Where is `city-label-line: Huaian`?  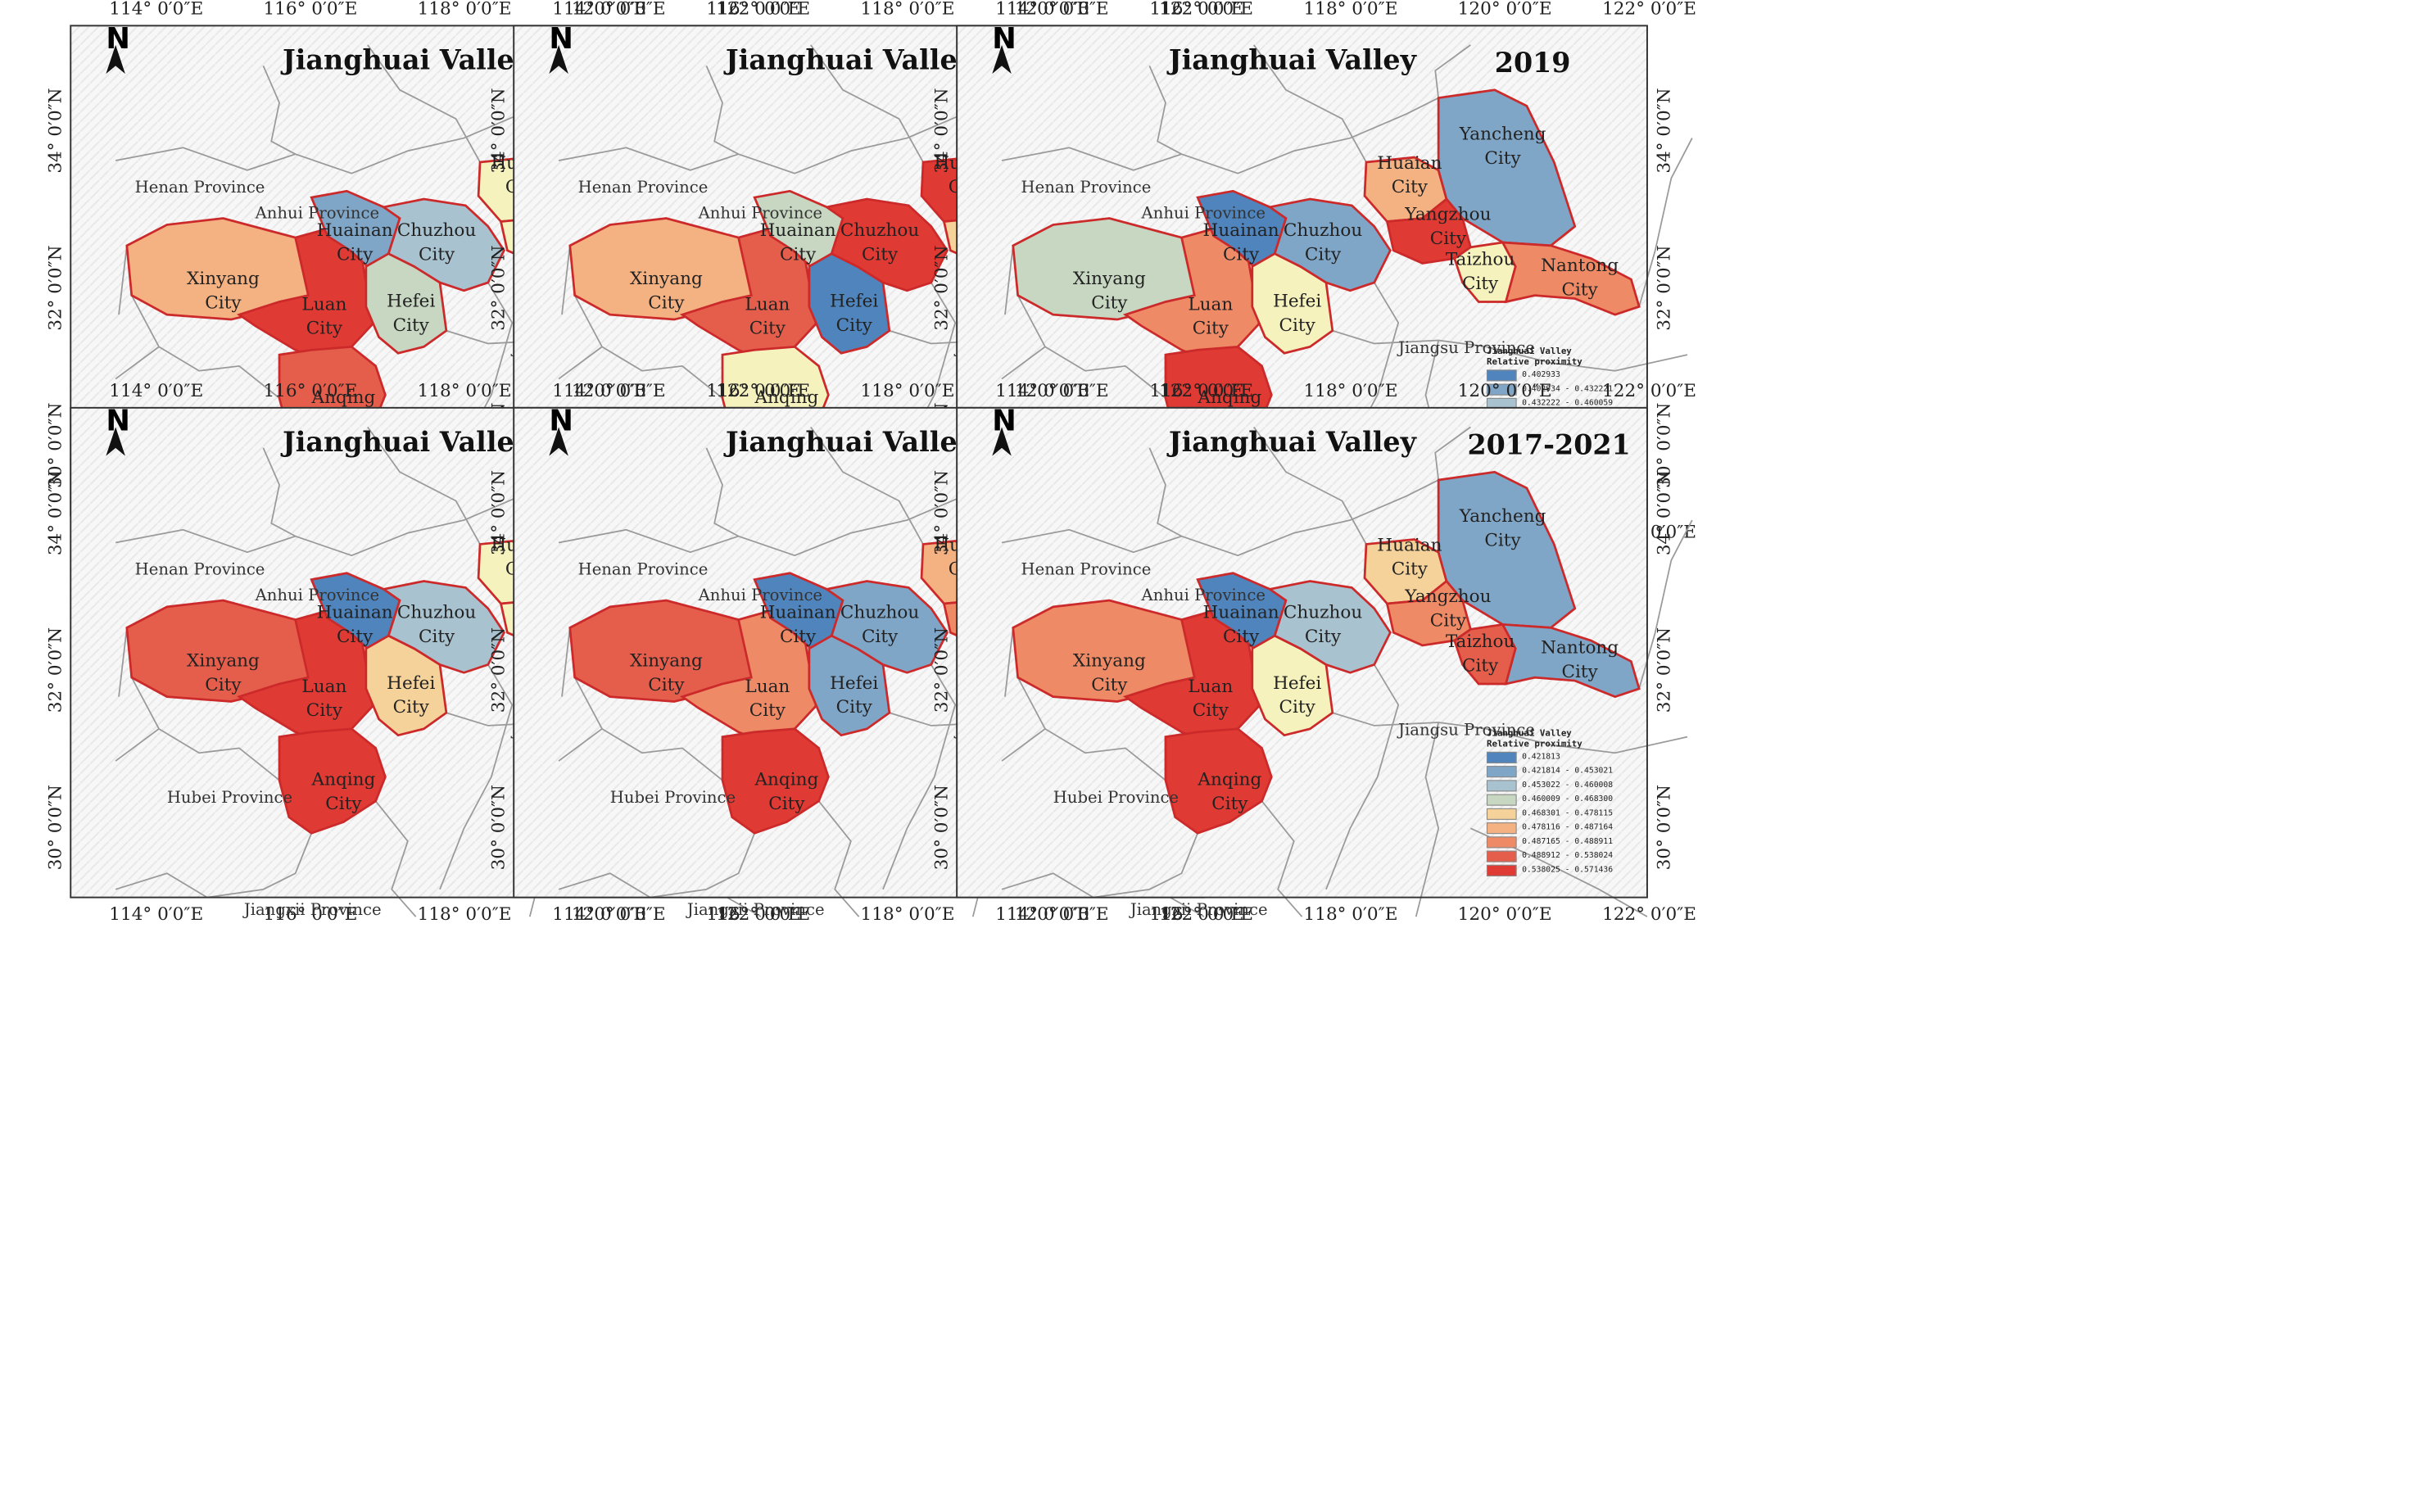
city-label-line: Huaian is located at coordinates (1409, 545).